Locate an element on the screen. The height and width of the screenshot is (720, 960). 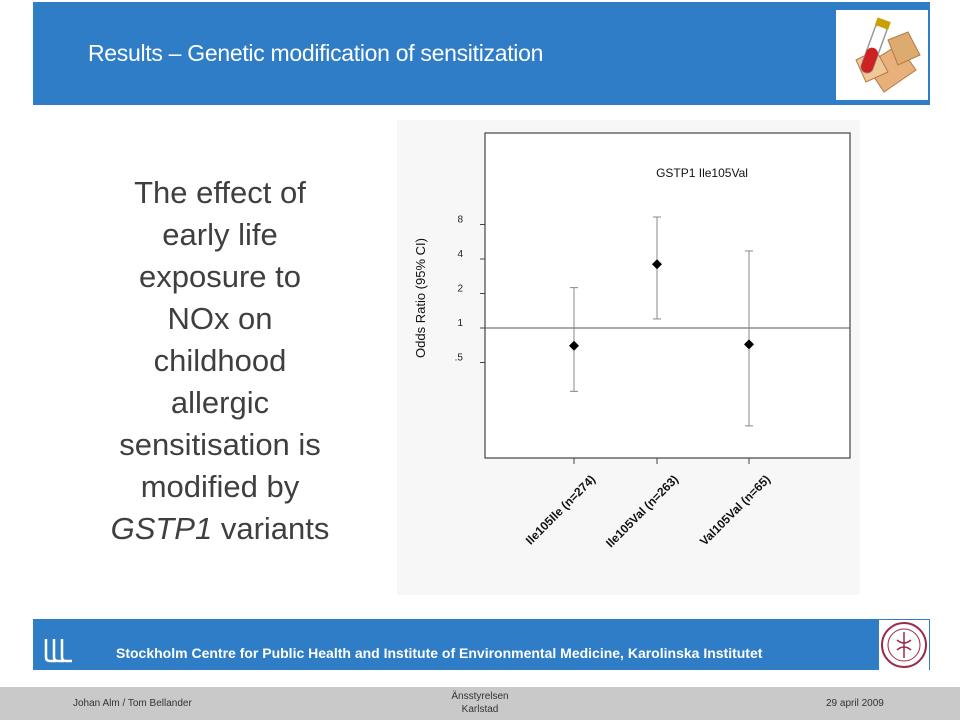
body-line-last: GSTP1 variants is located at coordinates (220, 529).